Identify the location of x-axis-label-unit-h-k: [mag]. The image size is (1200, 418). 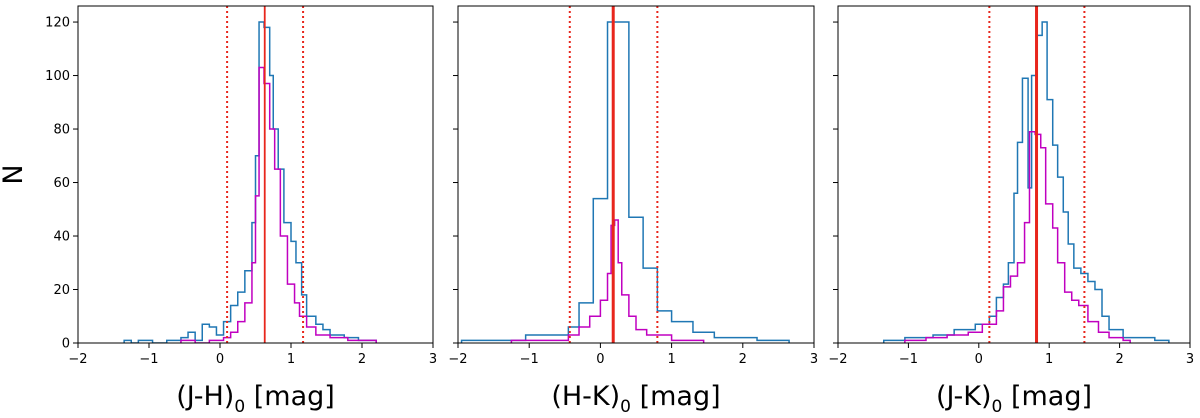
(676, 396).